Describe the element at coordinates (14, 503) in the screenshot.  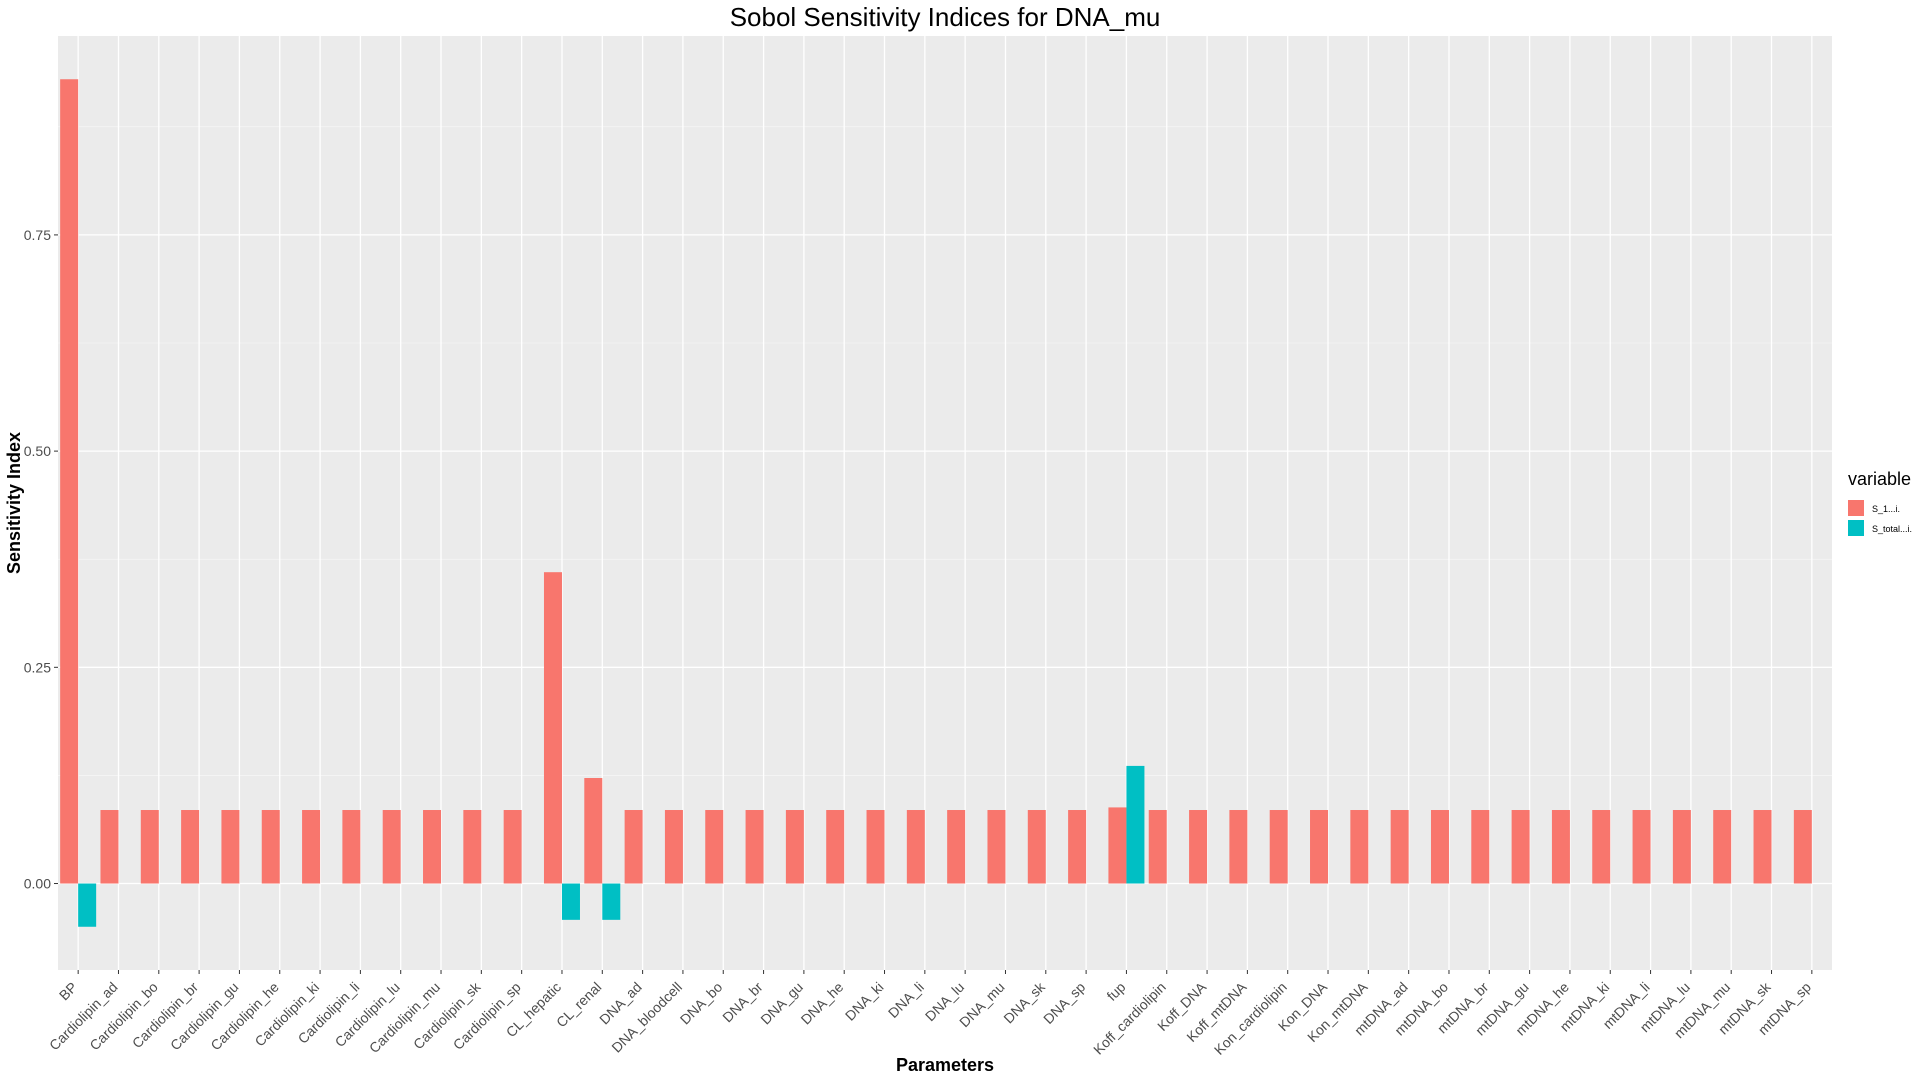
I see `y-axis-title: Sensitivity Index` at that location.